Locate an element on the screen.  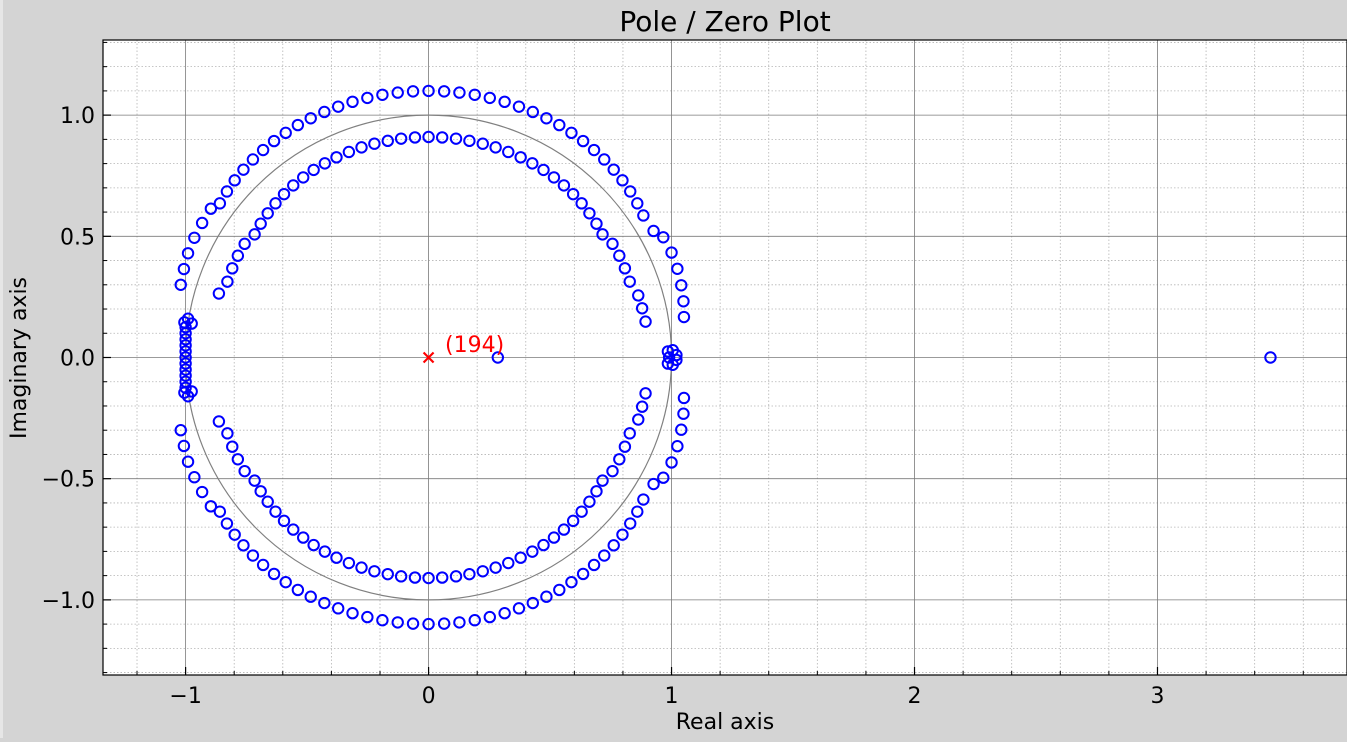
pole-marker is located at coordinates (428, 357).